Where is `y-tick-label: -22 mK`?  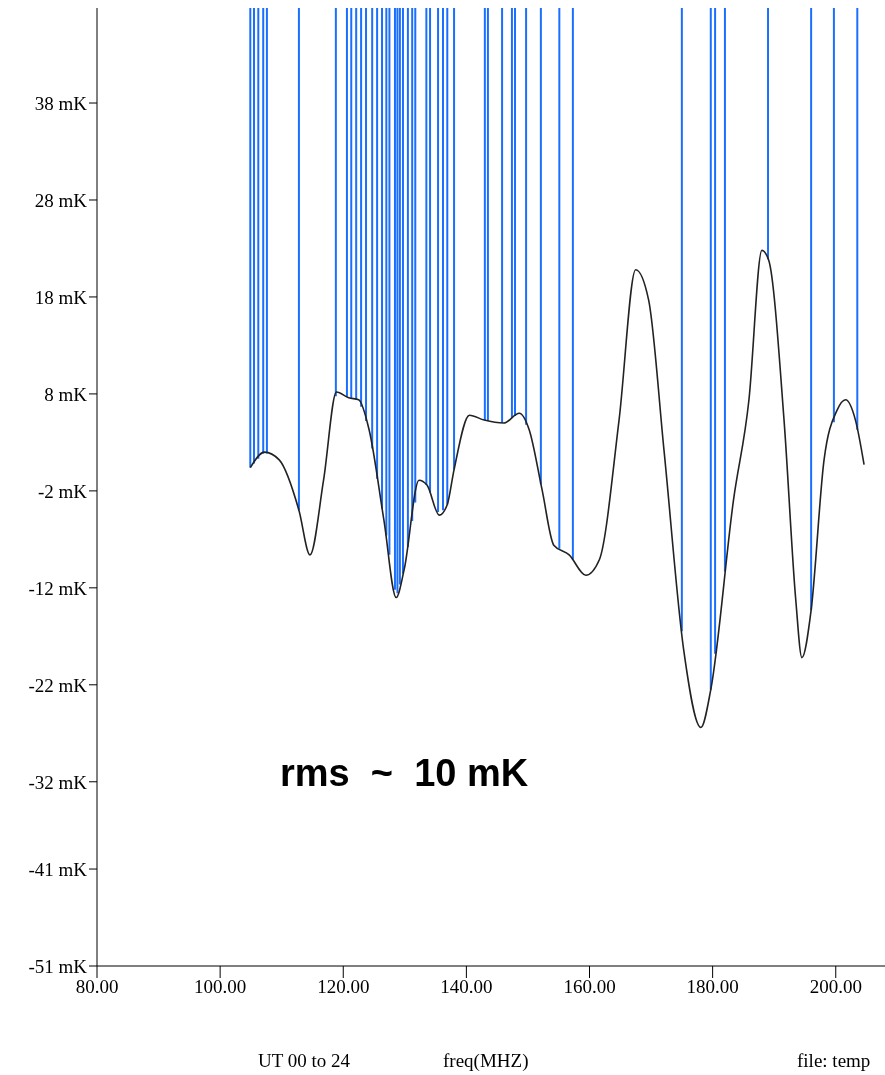 y-tick-label: -22 mK is located at coordinates (58, 685).